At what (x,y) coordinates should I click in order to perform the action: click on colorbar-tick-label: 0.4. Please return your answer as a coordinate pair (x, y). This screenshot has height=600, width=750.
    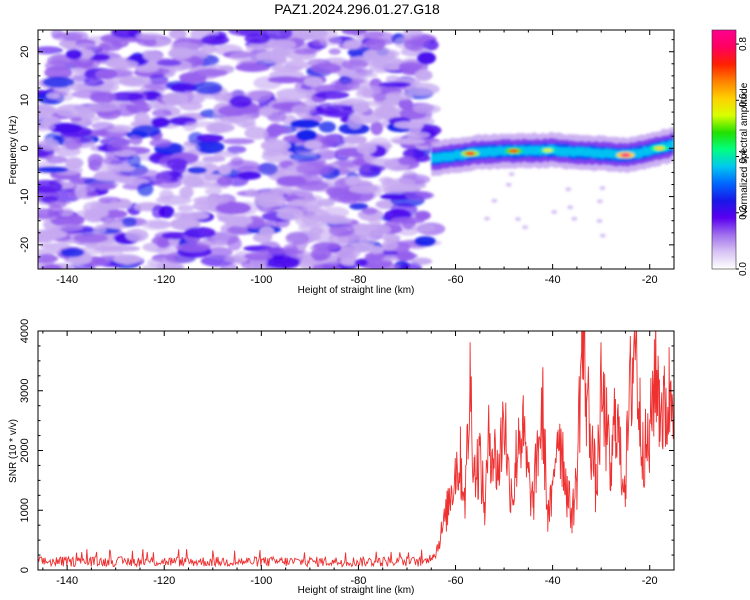
    Looking at the image, I should click on (743, 156).